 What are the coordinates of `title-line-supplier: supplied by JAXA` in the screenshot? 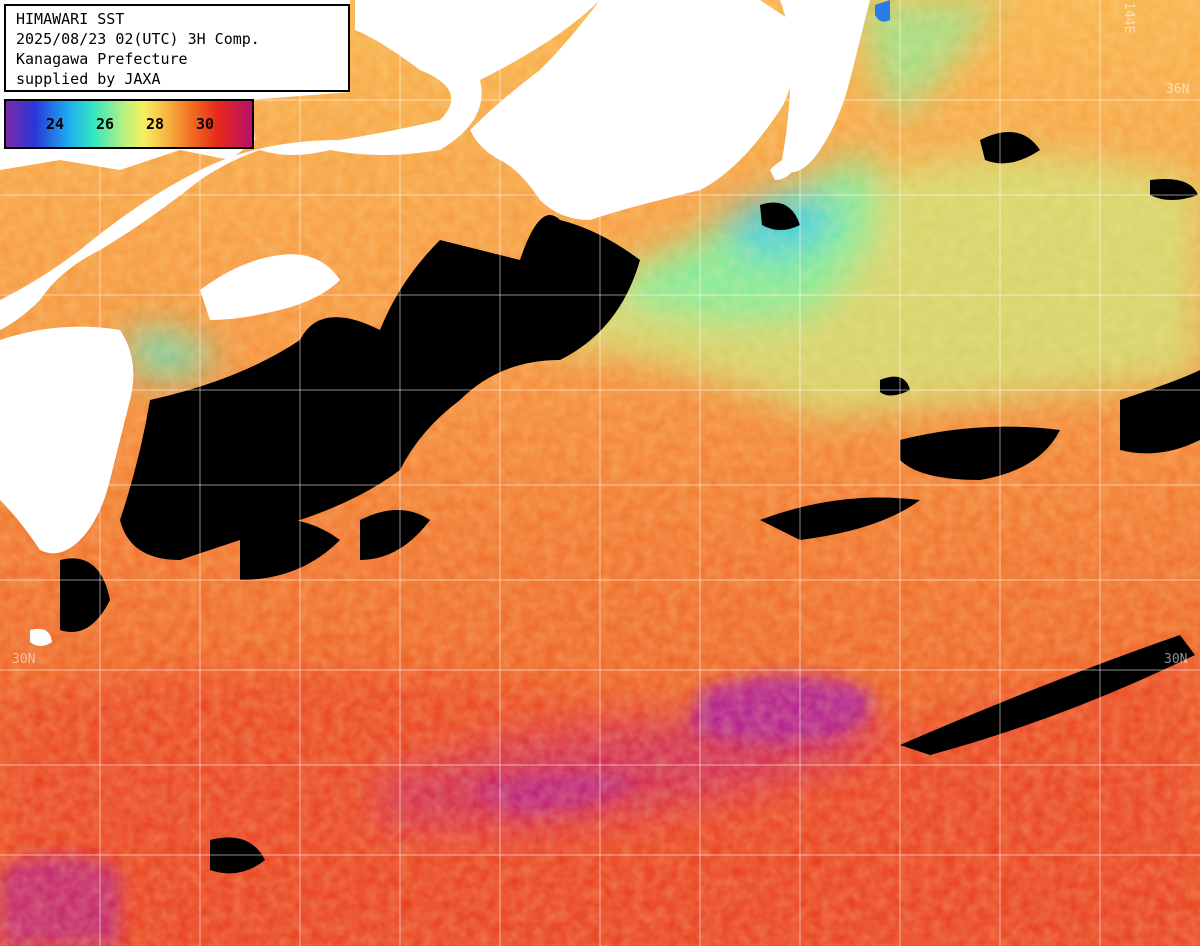 It's located at (88, 79).